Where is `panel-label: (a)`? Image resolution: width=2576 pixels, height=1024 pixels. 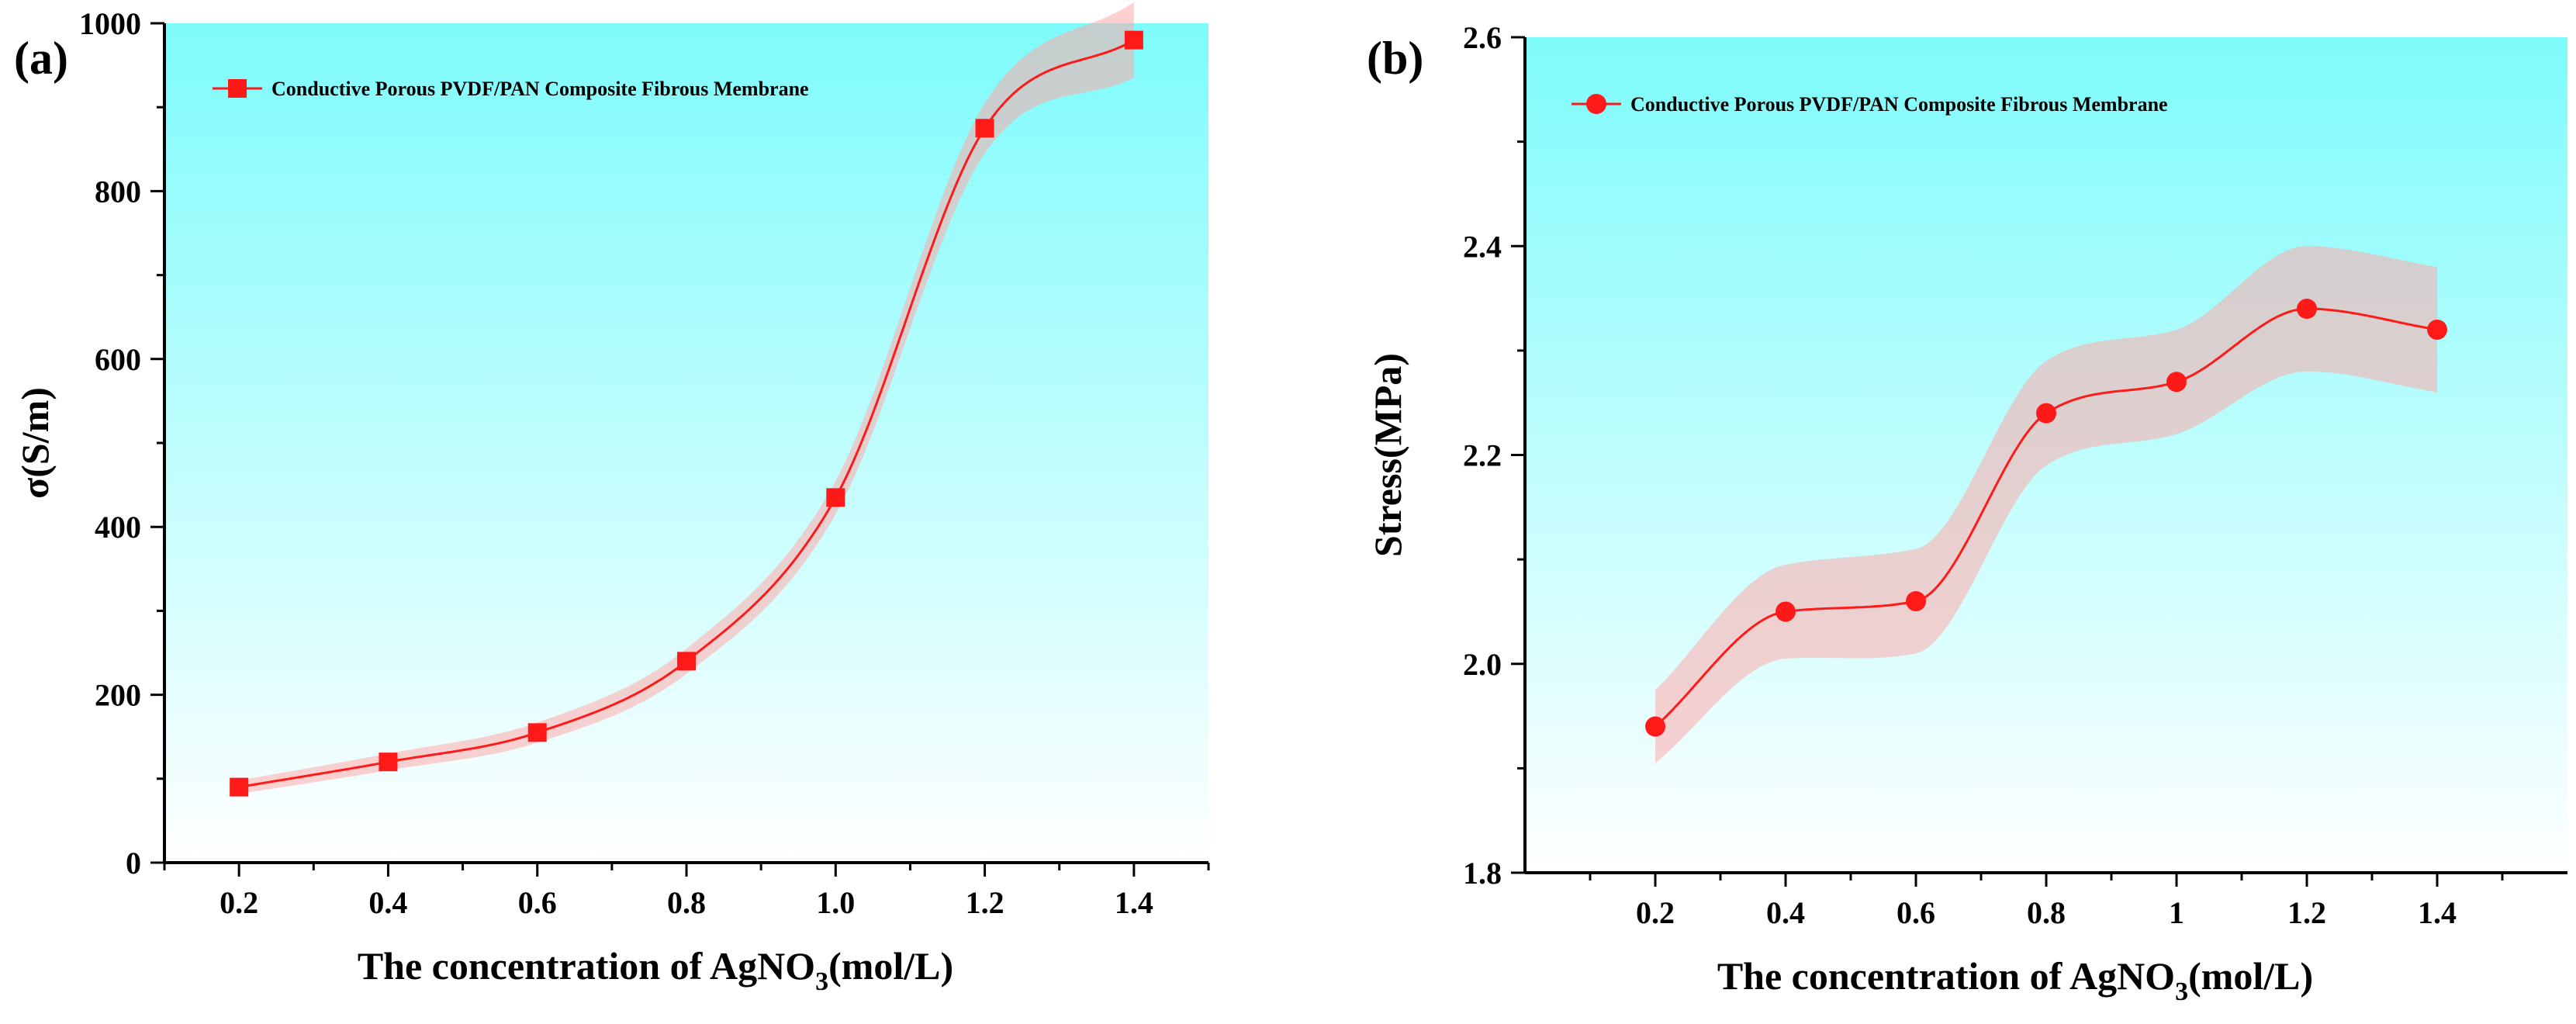
panel-label: (a) is located at coordinates (41, 58).